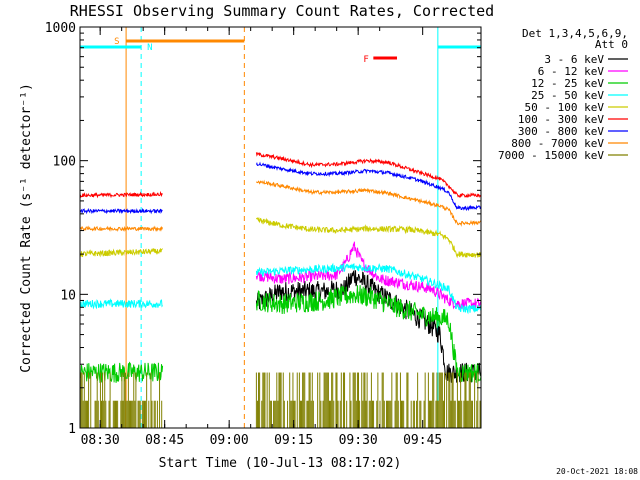 The height and width of the screenshot is (480, 640). What do you see at coordinates (565, 107) in the screenshot?
I see `legend-label-4: 50 - 100 keV` at bounding box center [565, 107].